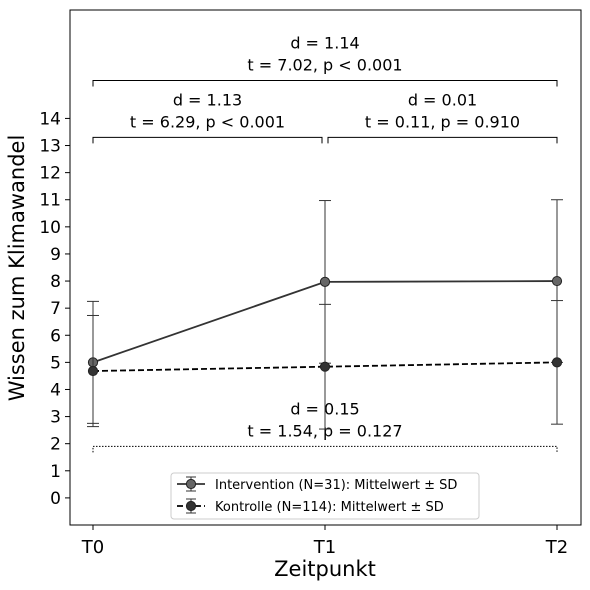 This screenshot has width=590, height=590. Describe the element at coordinates (55, 472) in the screenshot. I see `y-tick-label: 1` at that location.